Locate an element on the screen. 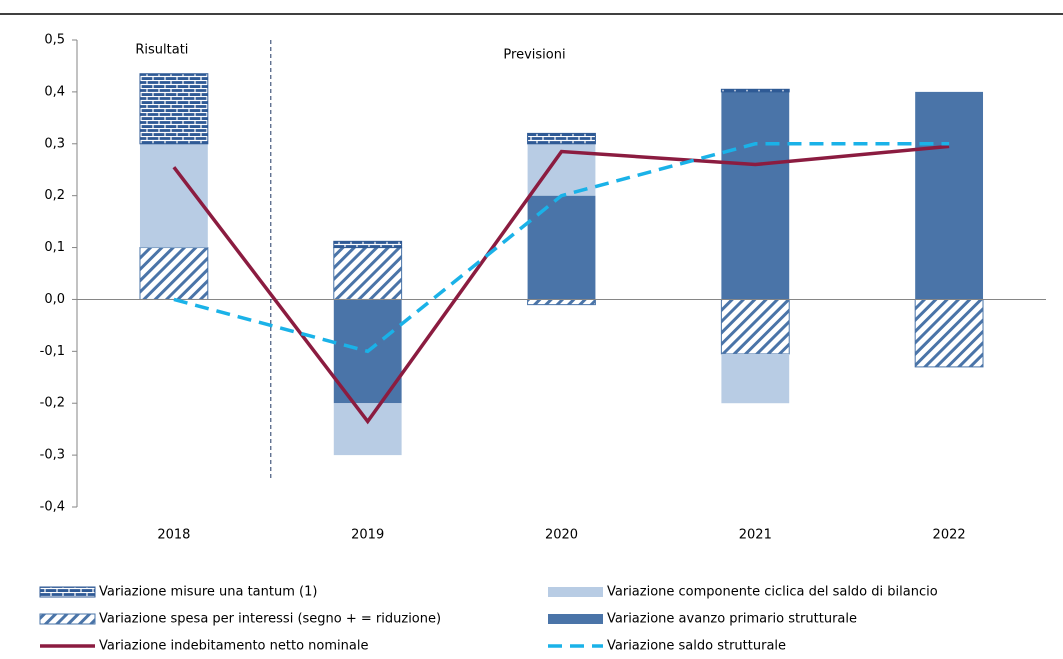  x-tick-label: 2020 is located at coordinates (561, 535).